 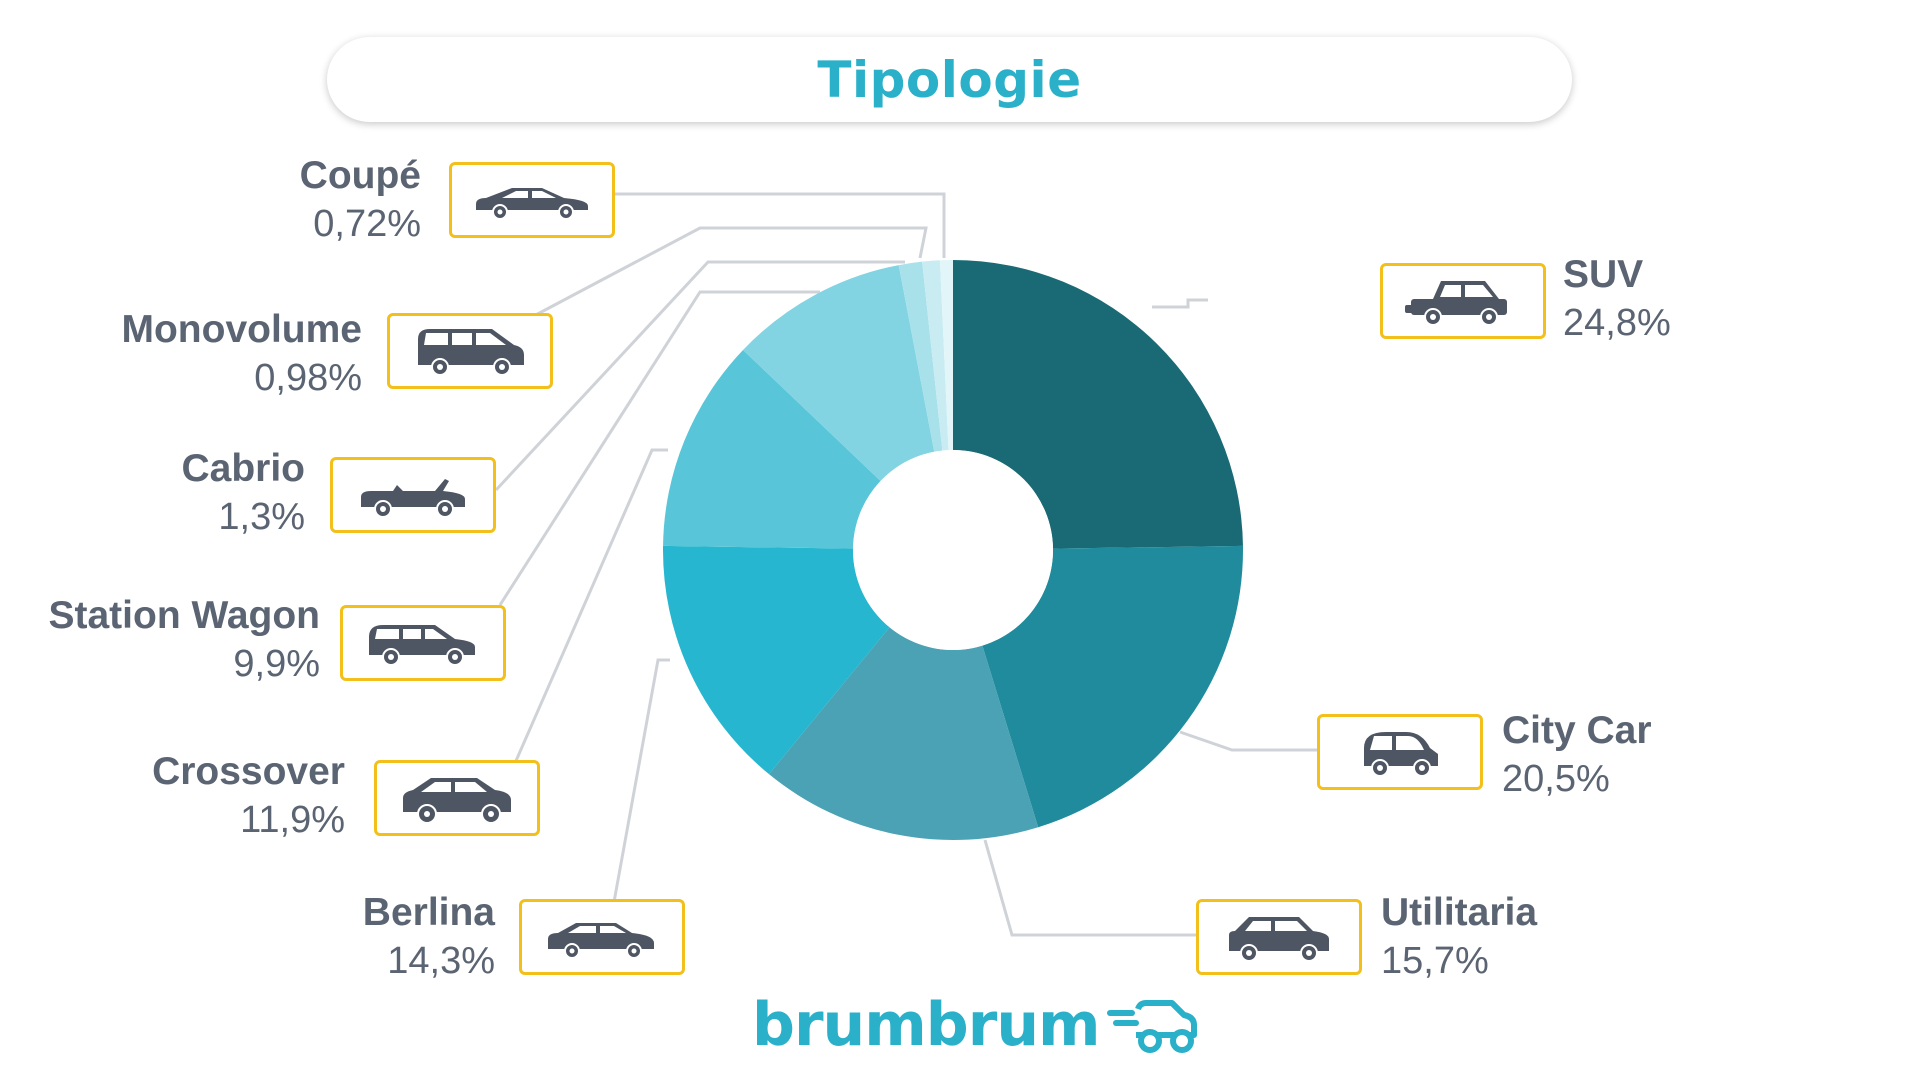 What do you see at coordinates (160, 641) in the screenshot?
I see `label-station-wagon: Station Wagon 9,9%` at bounding box center [160, 641].